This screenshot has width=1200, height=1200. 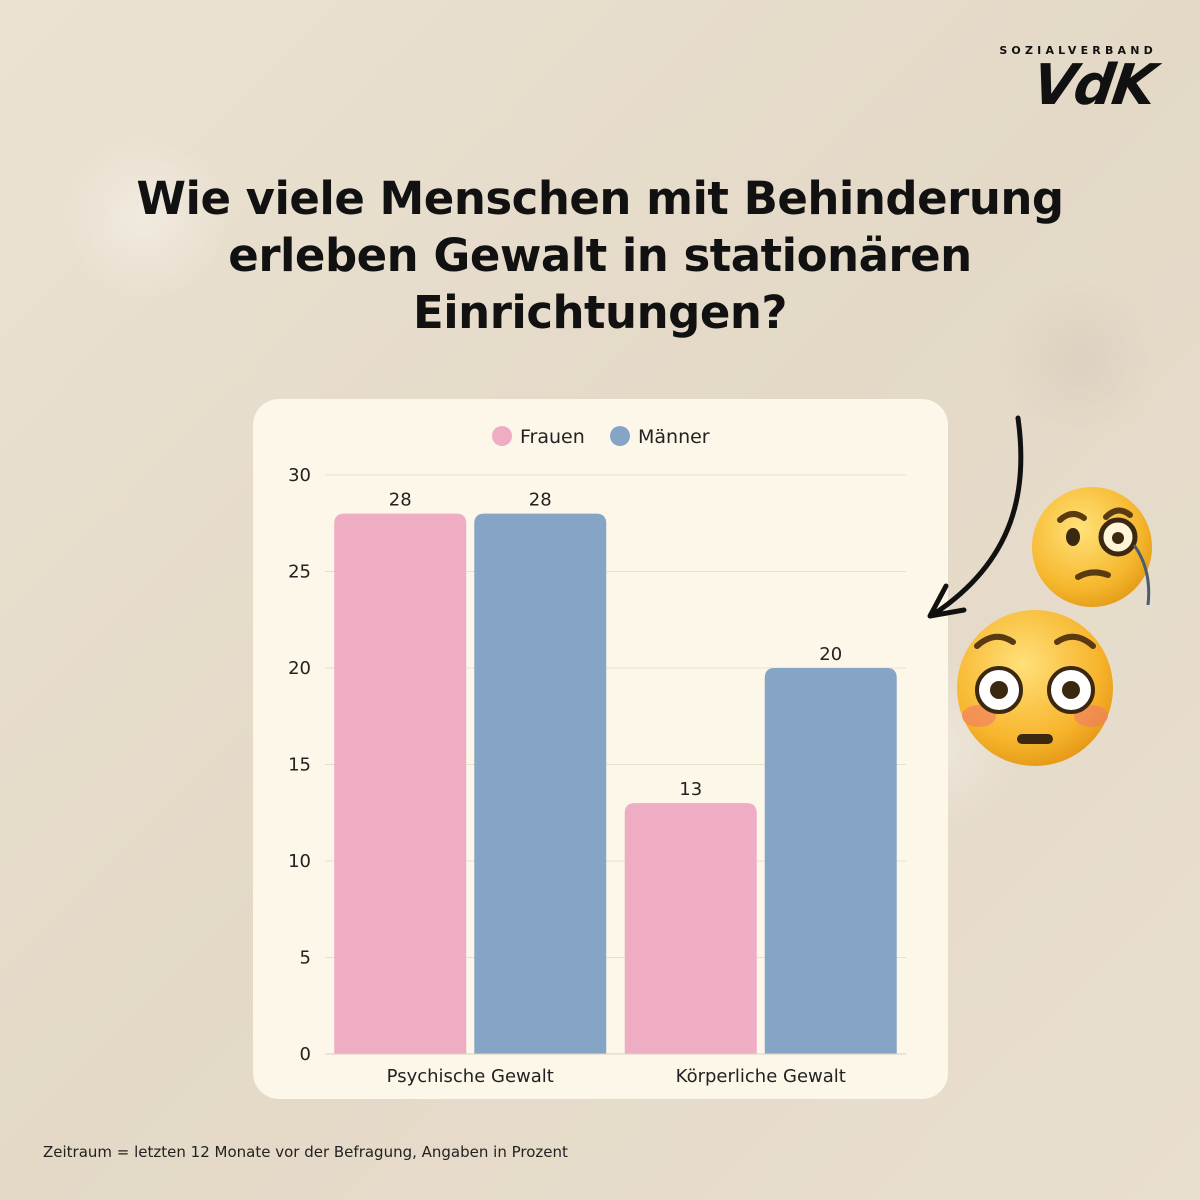 I want to click on y-tick-label: 0, so click(x=305, y=1054).